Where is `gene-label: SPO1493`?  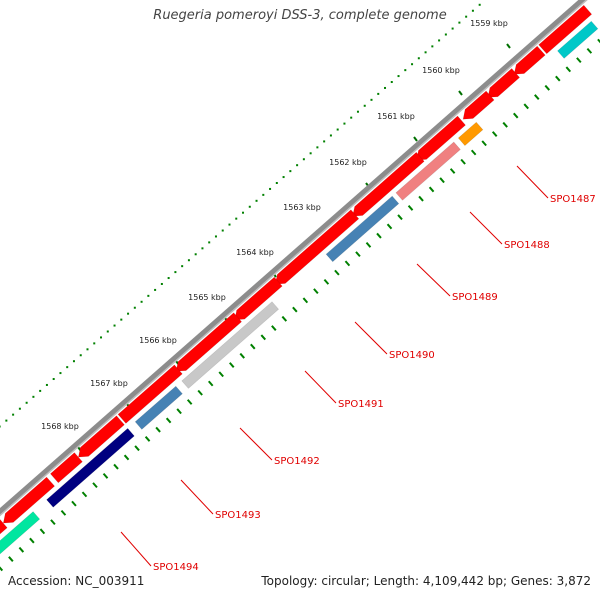
gene-label: SPO1493 is located at coordinates (238, 515).